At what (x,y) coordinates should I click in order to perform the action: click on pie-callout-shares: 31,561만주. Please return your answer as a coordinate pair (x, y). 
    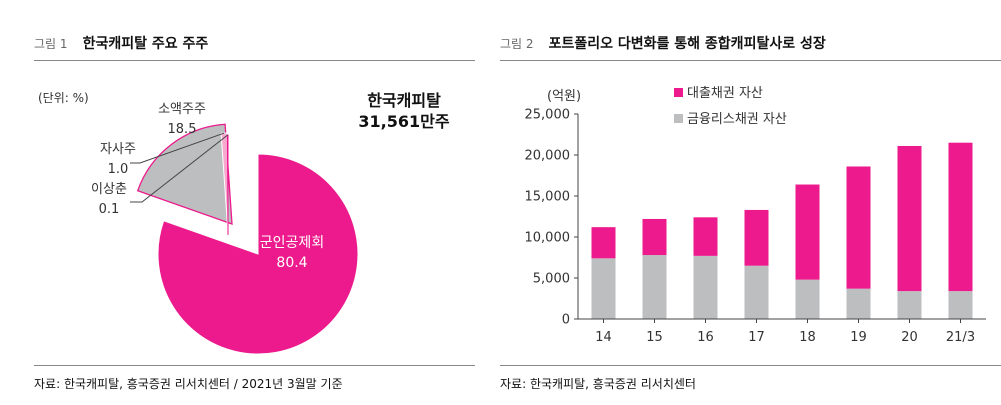
    Looking at the image, I should click on (403, 121).